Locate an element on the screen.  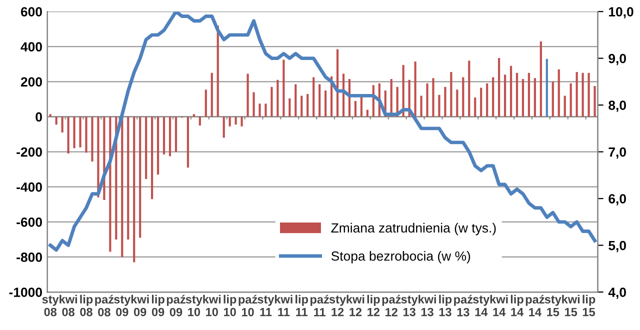
x-tick-label: kwi 11 is located at coordinates (283, 305).